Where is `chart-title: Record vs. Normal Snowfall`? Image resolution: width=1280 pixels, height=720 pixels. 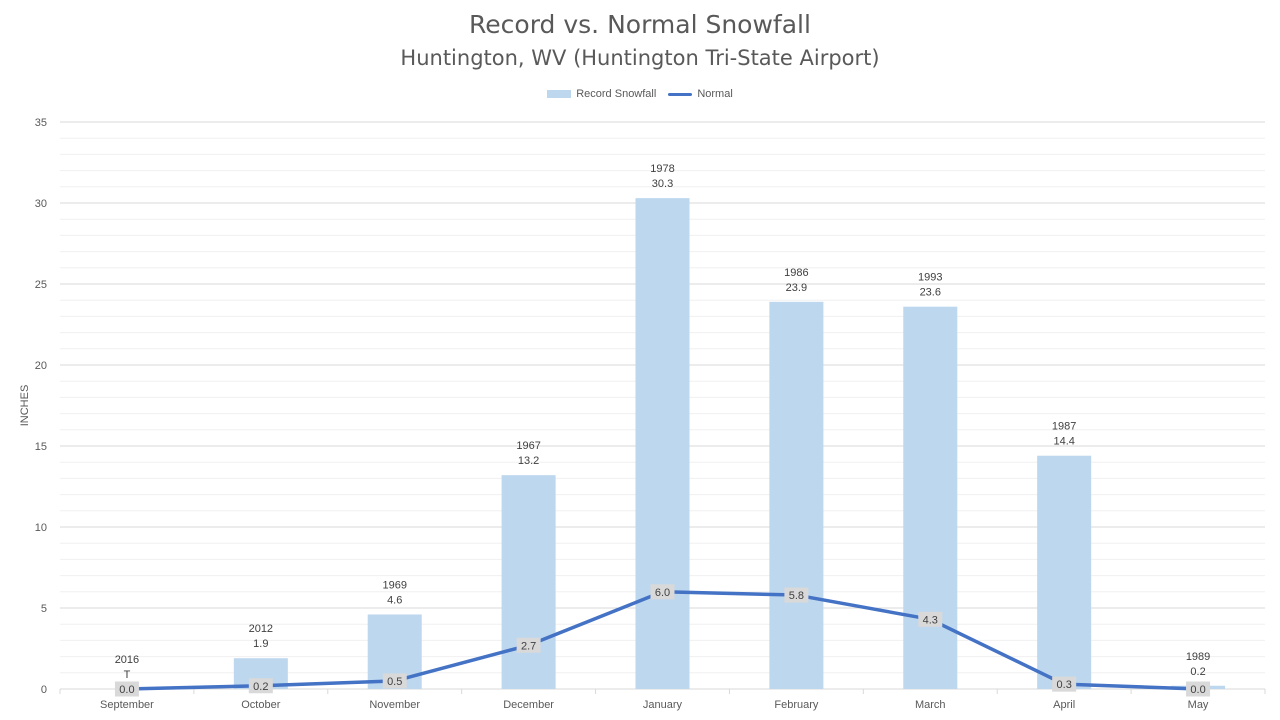 chart-title: Record vs. Normal Snowfall is located at coordinates (640, 24).